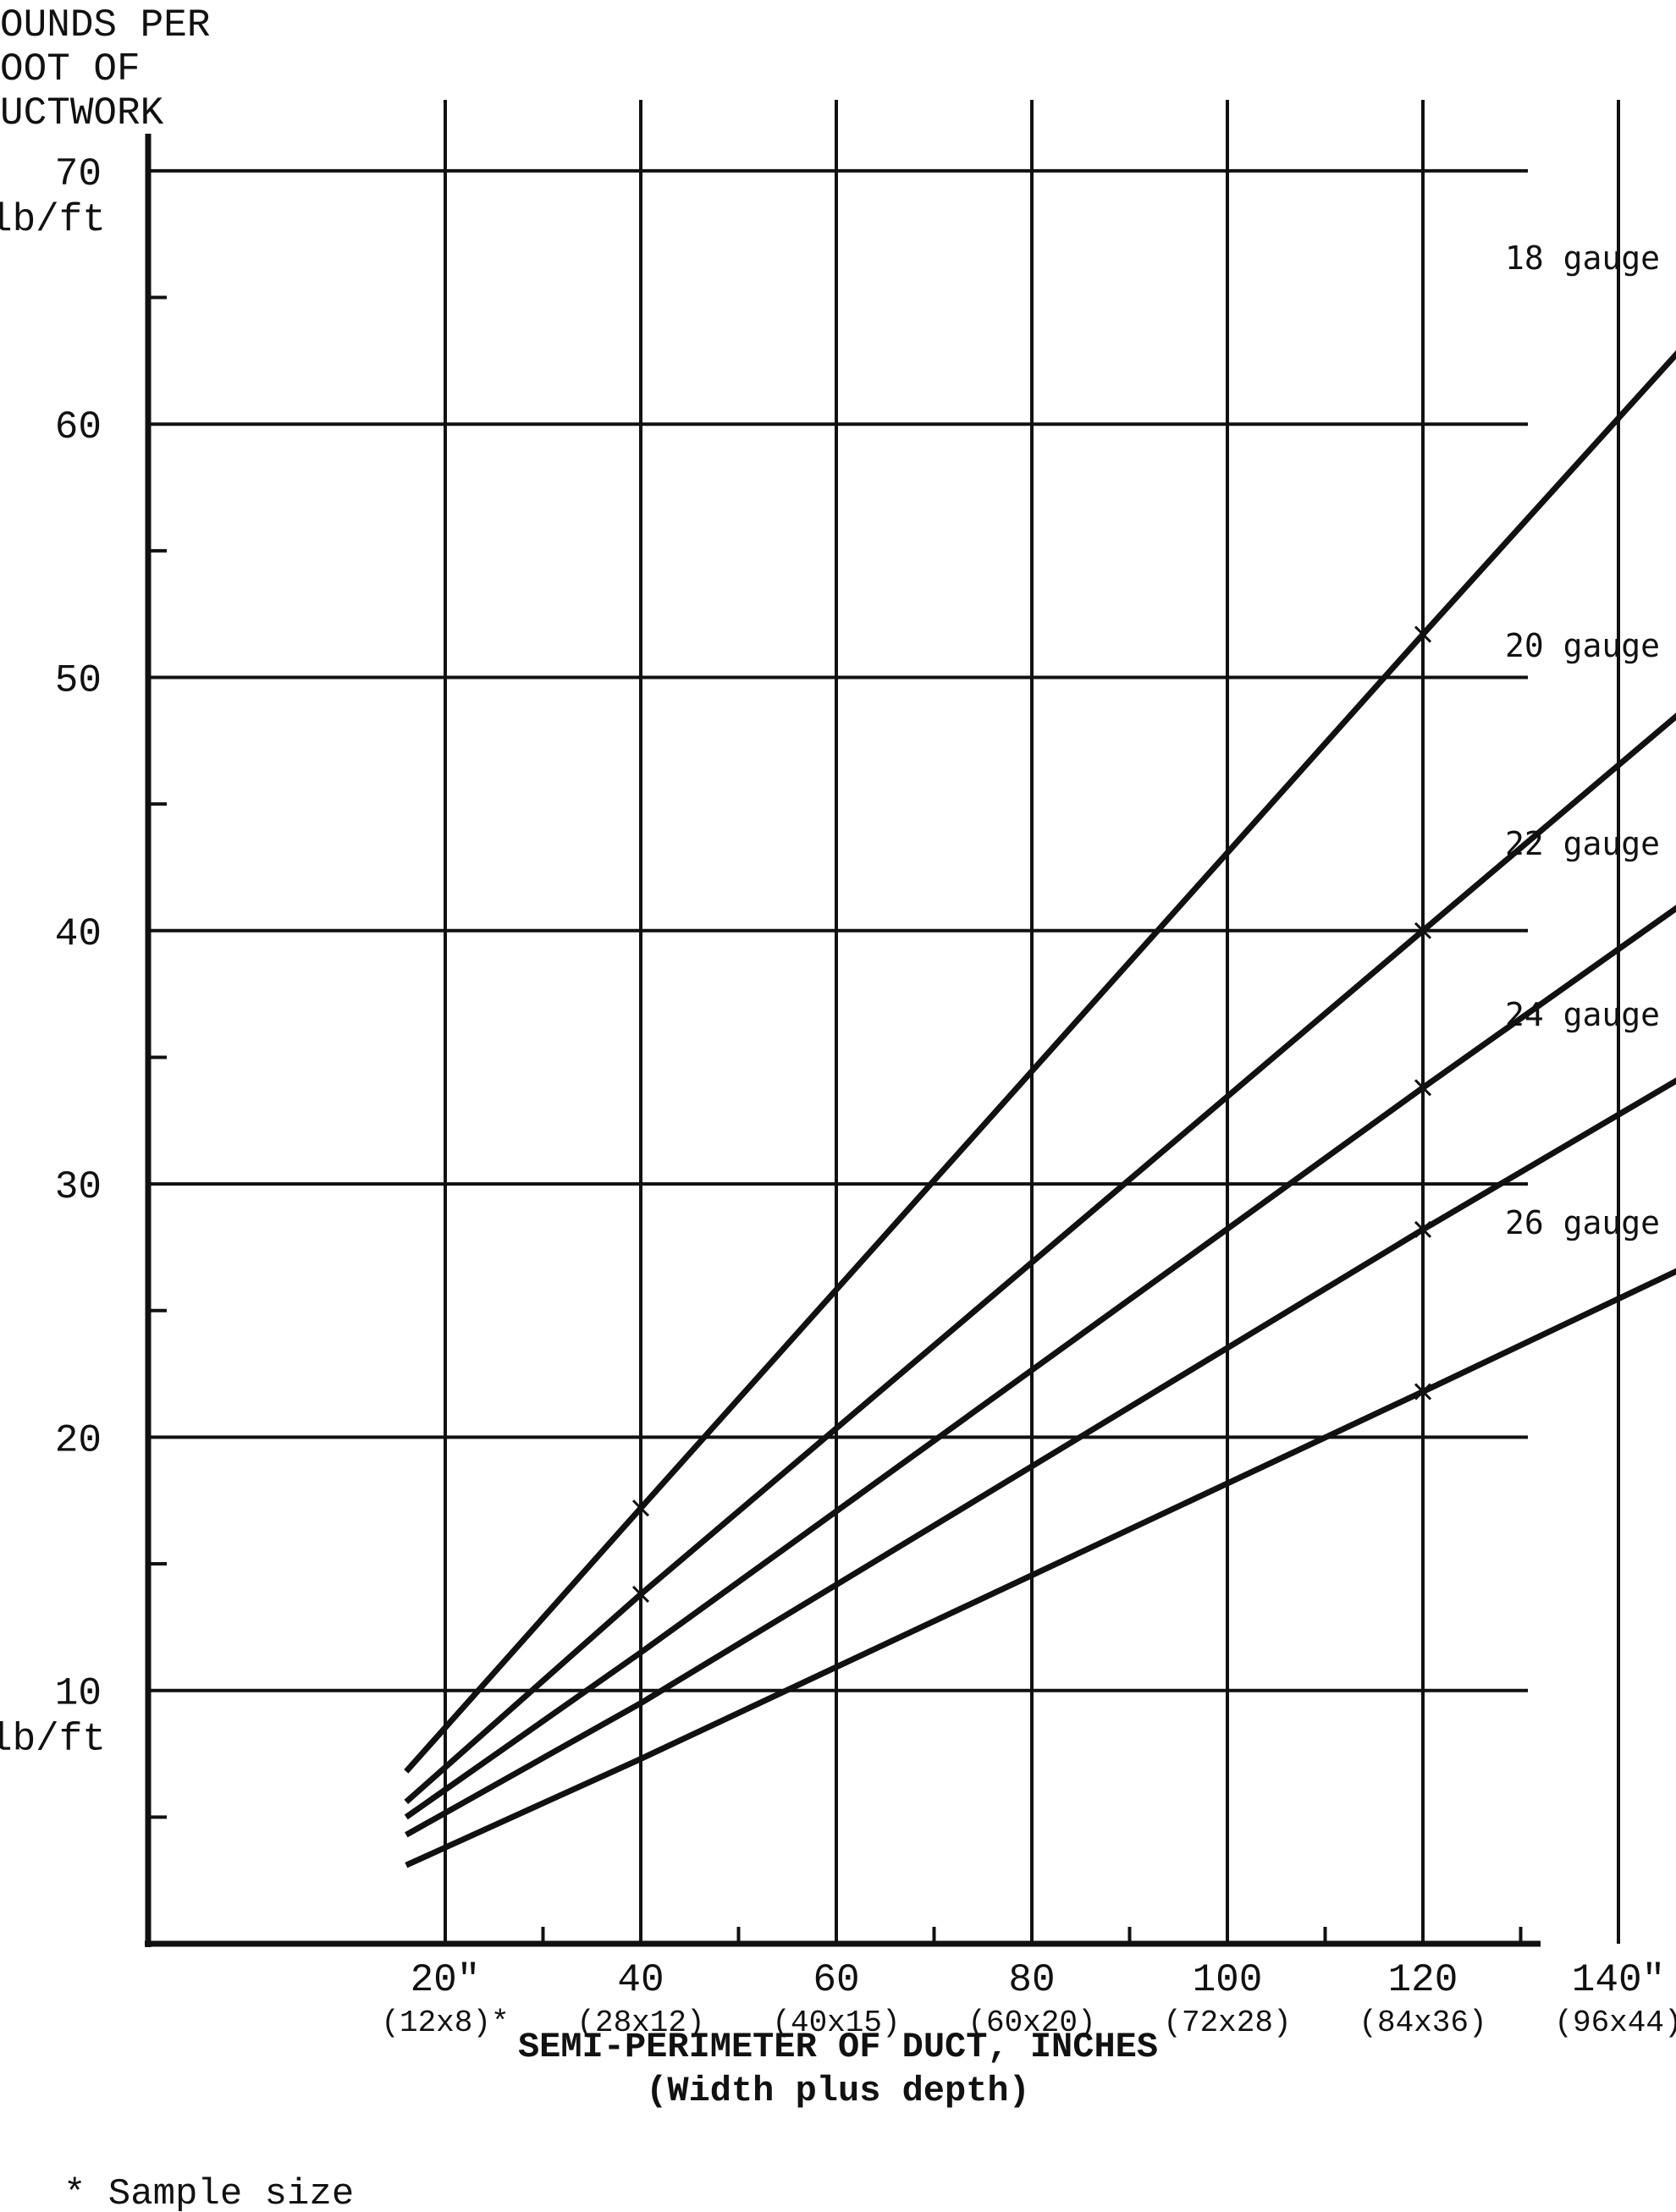 This screenshot has width=1676, height=2212. Describe the element at coordinates (78, 681) in the screenshot. I see `y-tick-label-50: 50` at that location.